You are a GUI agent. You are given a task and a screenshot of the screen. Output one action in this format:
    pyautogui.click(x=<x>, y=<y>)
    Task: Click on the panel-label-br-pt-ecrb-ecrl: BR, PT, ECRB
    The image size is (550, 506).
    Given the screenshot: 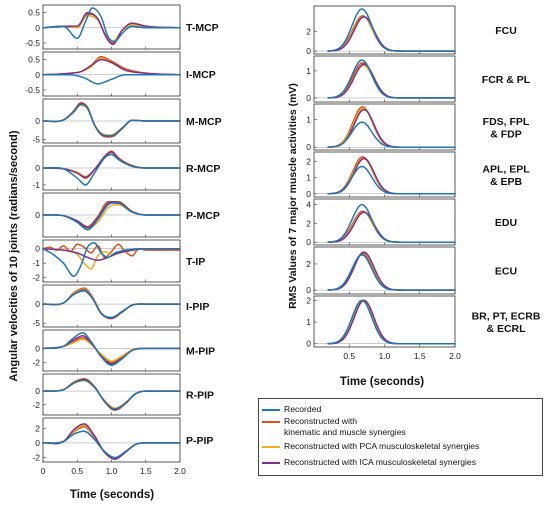 What is the action you would take?
    pyautogui.click(x=506, y=316)
    